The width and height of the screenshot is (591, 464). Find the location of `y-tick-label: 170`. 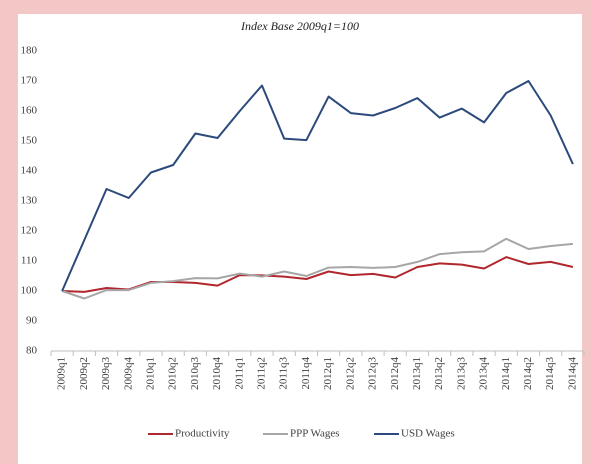

y-tick-label: 170 is located at coordinates (29, 81).